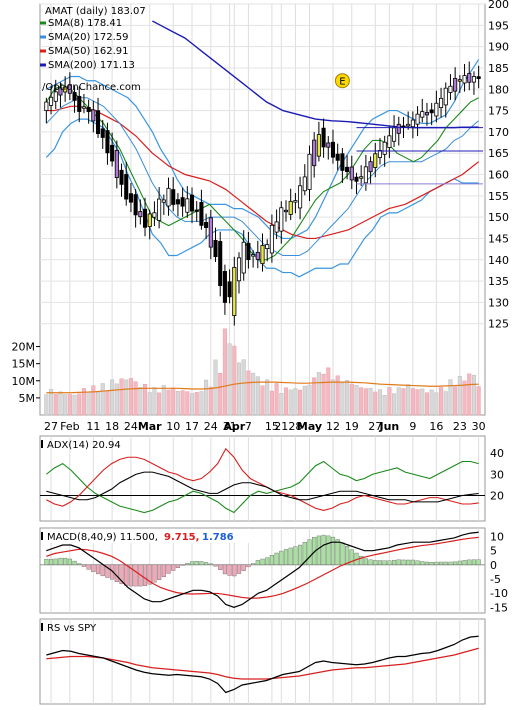 This screenshot has height=710, width=526. Describe the element at coordinates (499, 607) in the screenshot. I see `macd-tick-label: -15` at that location.